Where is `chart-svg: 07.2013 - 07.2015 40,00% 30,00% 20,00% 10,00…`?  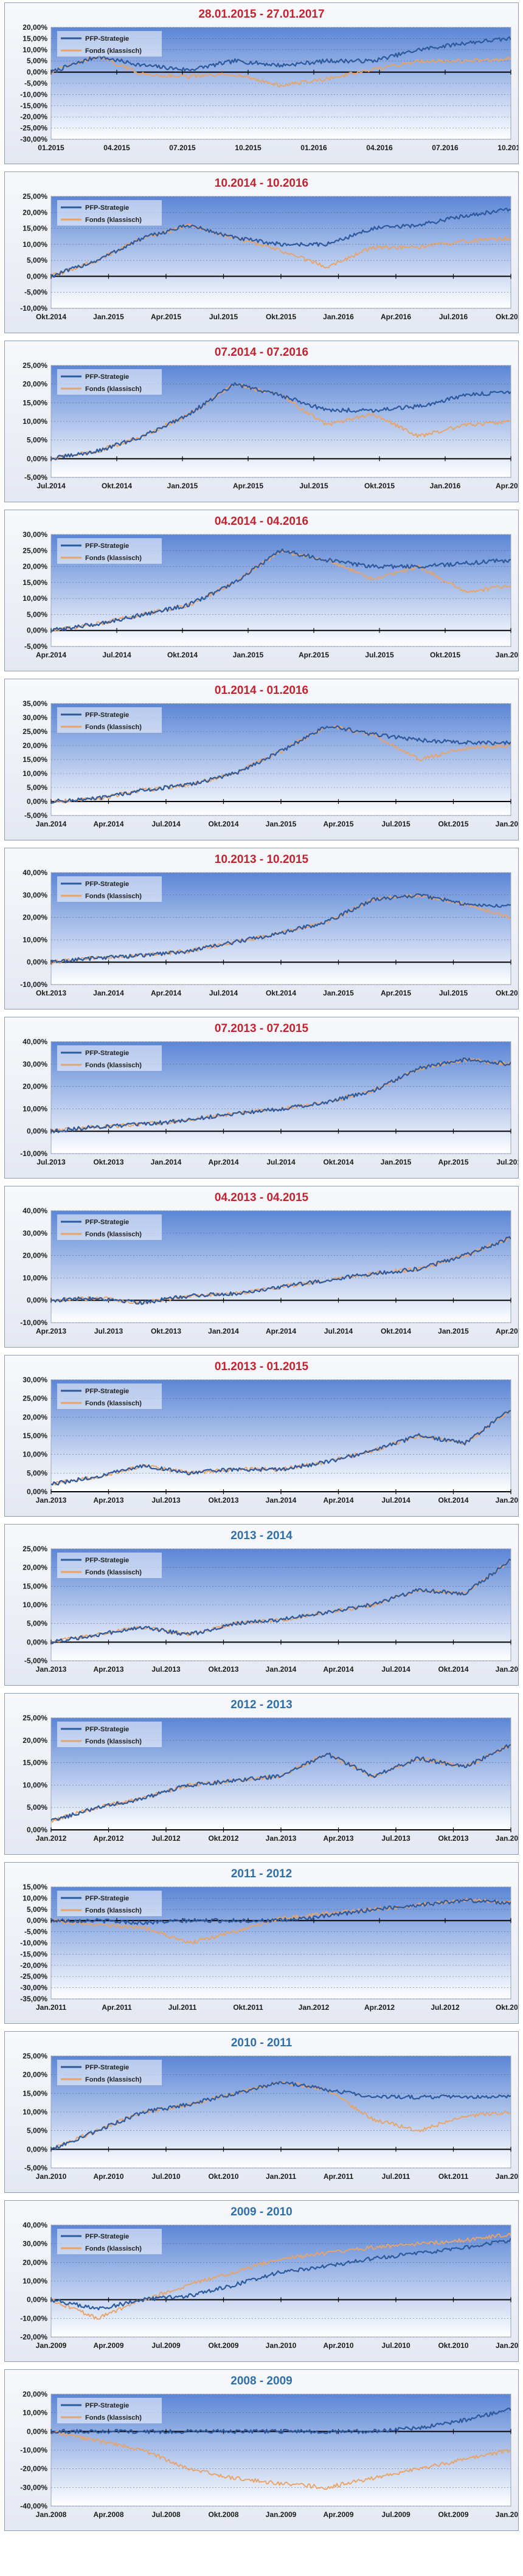
chart-svg: 07.2013 - 07.2015 40,00% 30,00% 20,00% 10,00… is located at coordinates (269, 1094).